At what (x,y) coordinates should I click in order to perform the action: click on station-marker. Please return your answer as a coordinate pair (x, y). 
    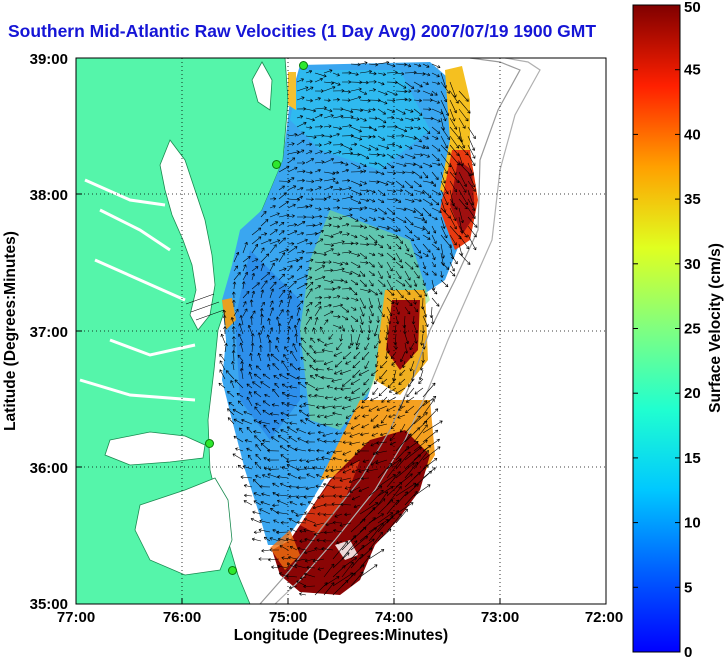
    Looking at the image, I should click on (277, 165).